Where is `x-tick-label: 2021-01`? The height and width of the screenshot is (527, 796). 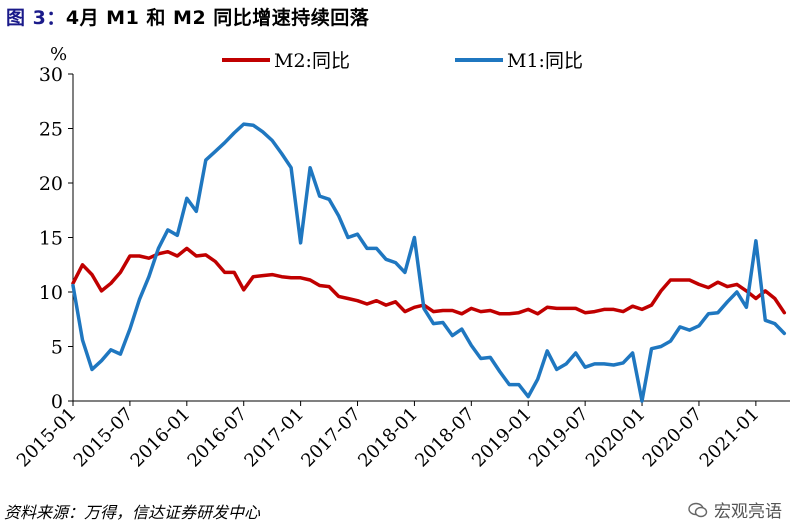 x-tick-label: 2021-01 is located at coordinates (730, 438).